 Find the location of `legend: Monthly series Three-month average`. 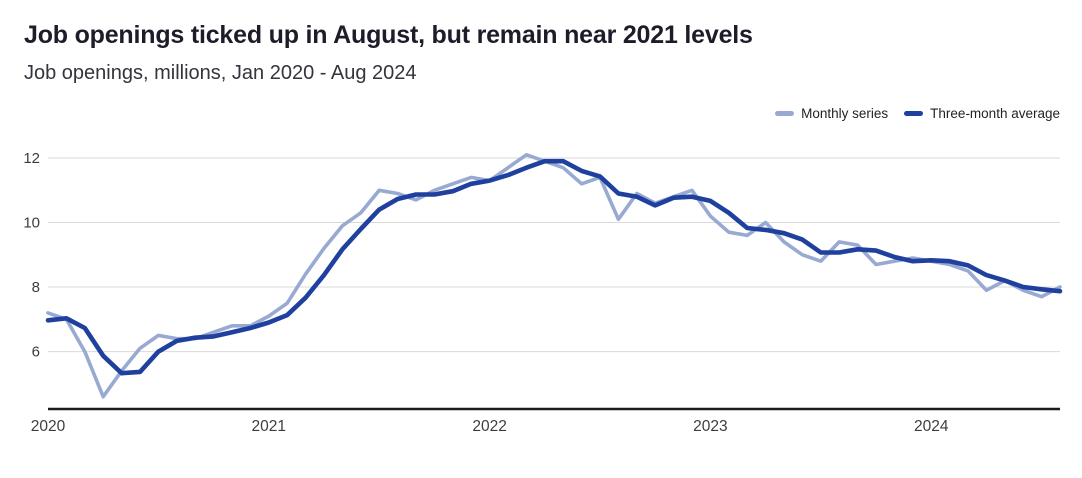

legend: Monthly series Three-month average is located at coordinates (917, 113).